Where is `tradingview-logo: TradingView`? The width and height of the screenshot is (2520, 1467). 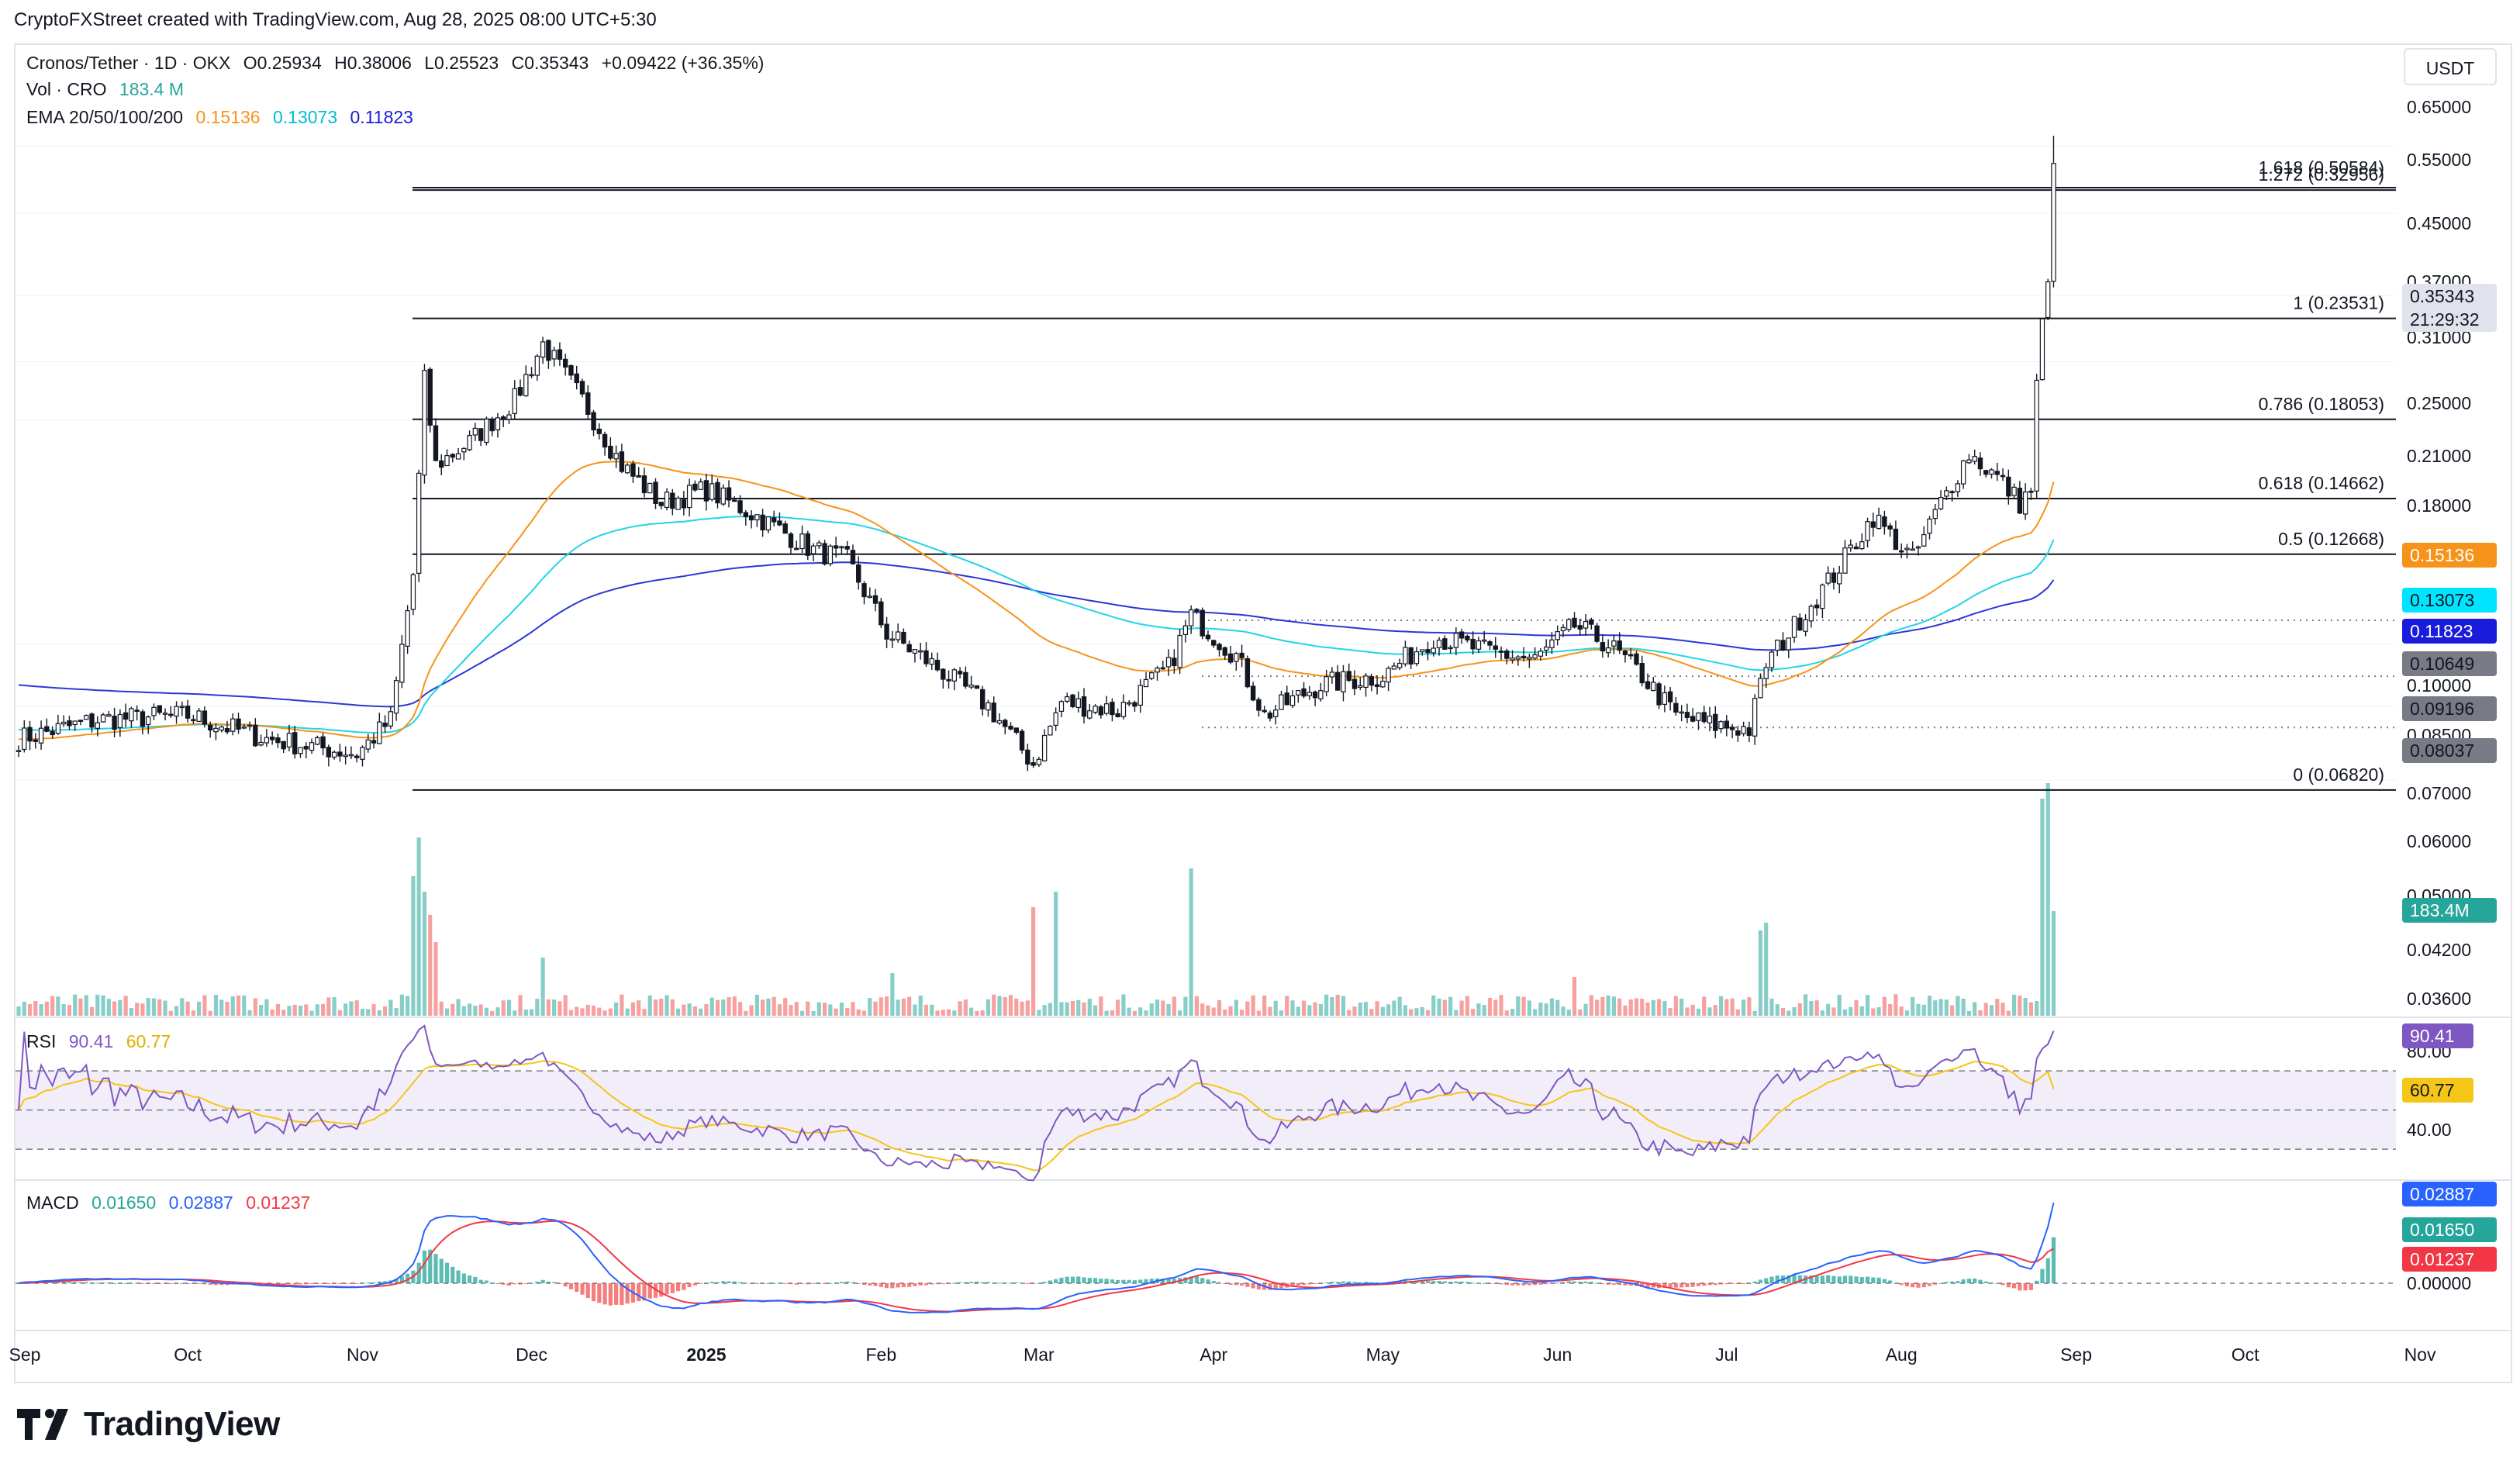
tradingview-logo: TradingView is located at coordinates (148, 1424).